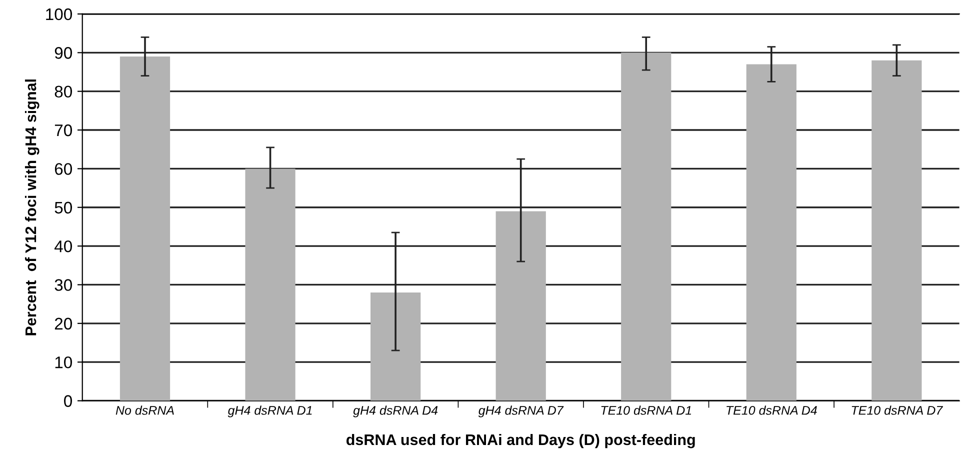 This screenshot has height=466, width=969. I want to click on y-tick-label: 30, so click(63, 285).